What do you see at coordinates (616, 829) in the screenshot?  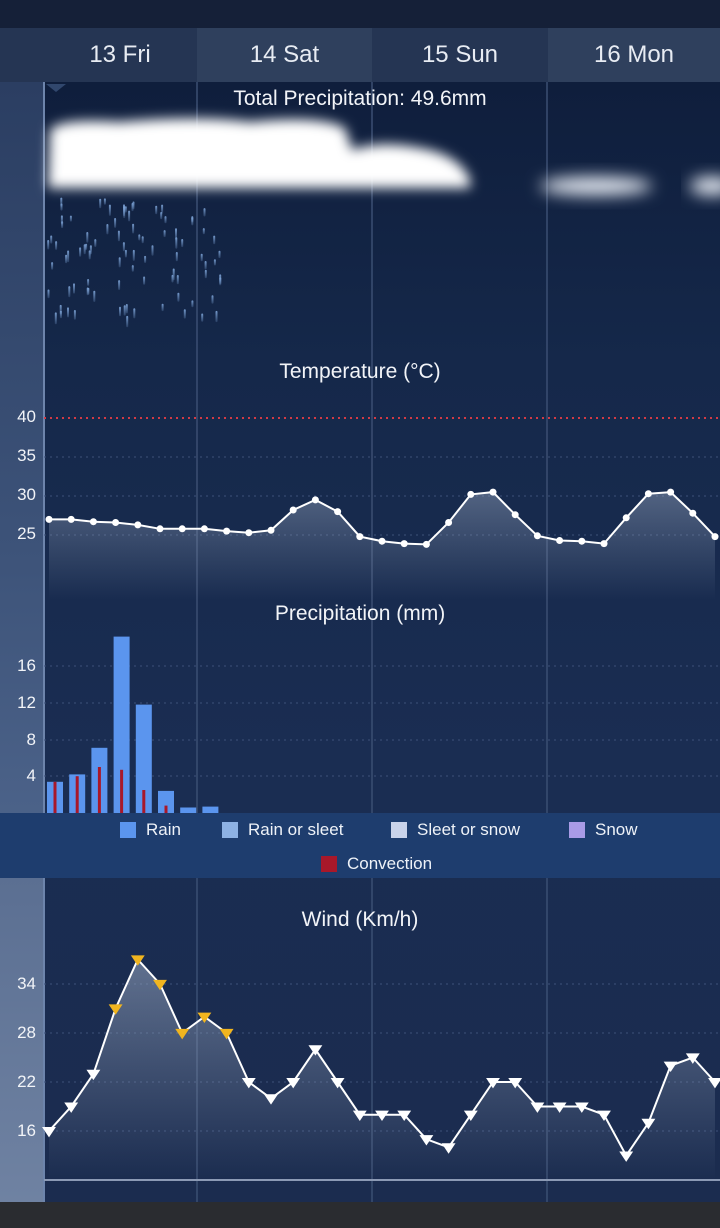 I see `legend-label: Snow` at bounding box center [616, 829].